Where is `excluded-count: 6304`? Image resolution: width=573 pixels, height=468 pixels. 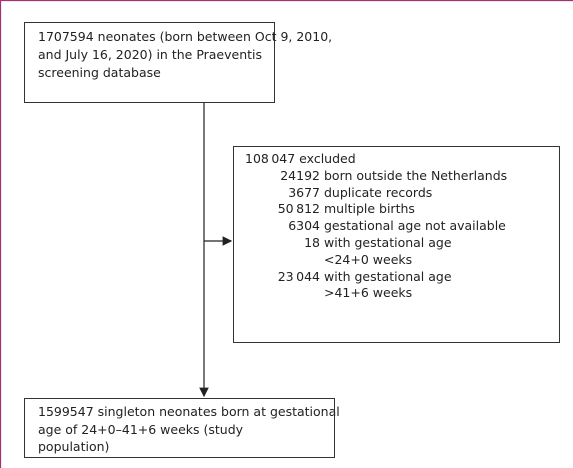 excluded-count: 6304 is located at coordinates (304, 226).